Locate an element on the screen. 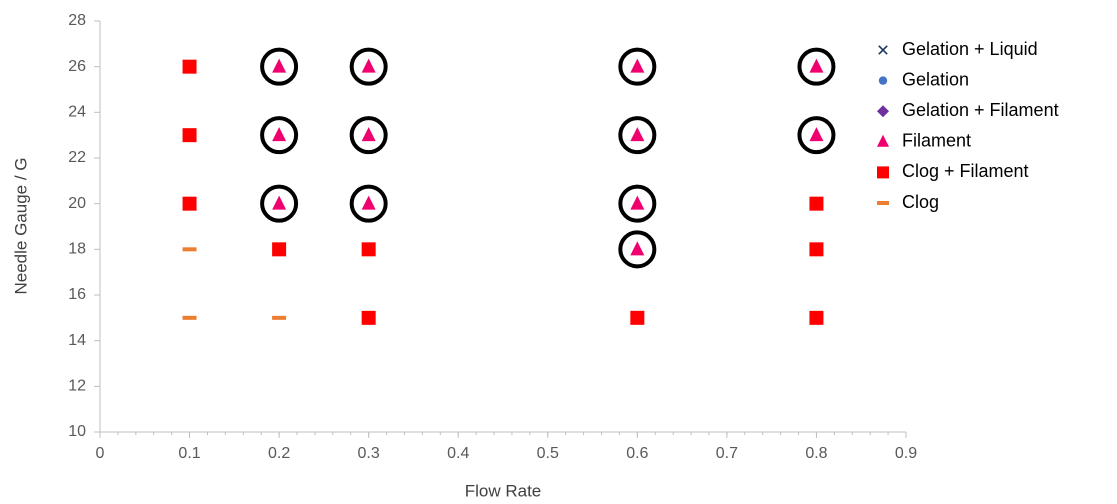  y-tick-label: 18 is located at coordinates (77, 249).